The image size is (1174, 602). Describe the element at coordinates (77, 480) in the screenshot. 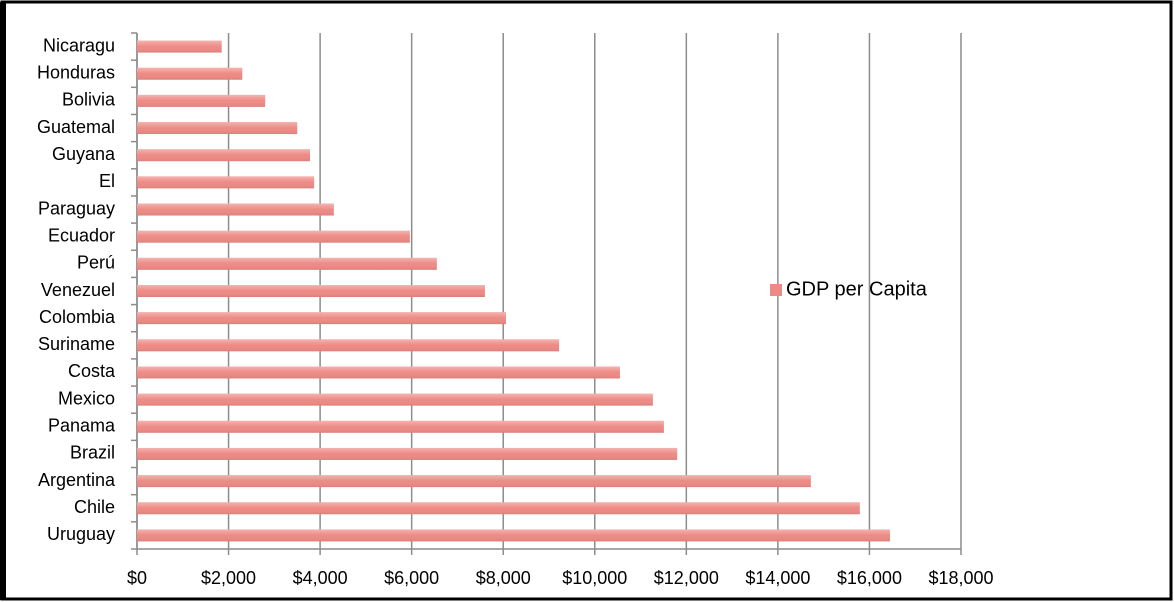

I see `y-tick-label: Argentina` at that location.